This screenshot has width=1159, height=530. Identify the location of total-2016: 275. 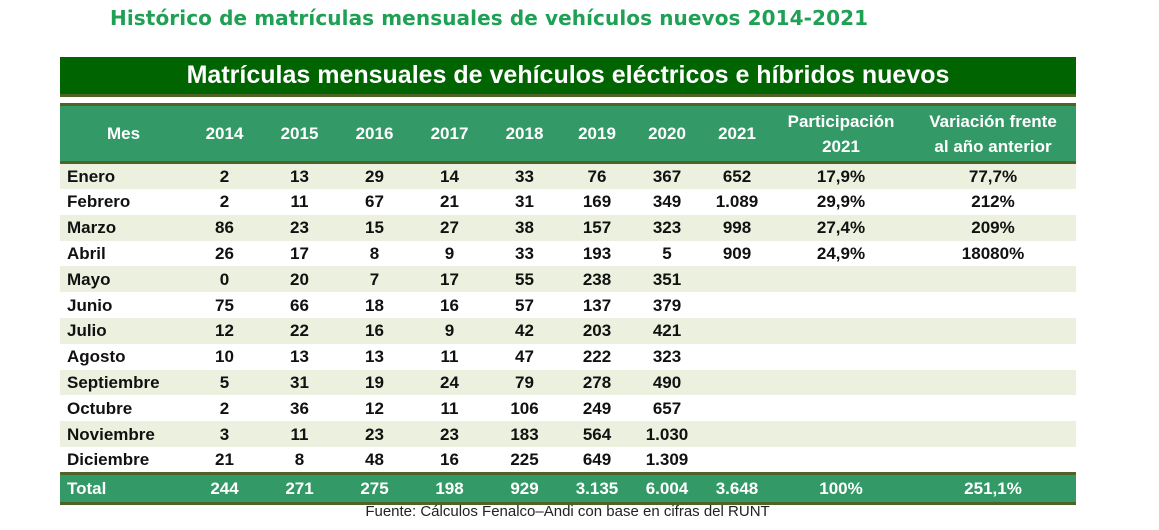
(374, 488).